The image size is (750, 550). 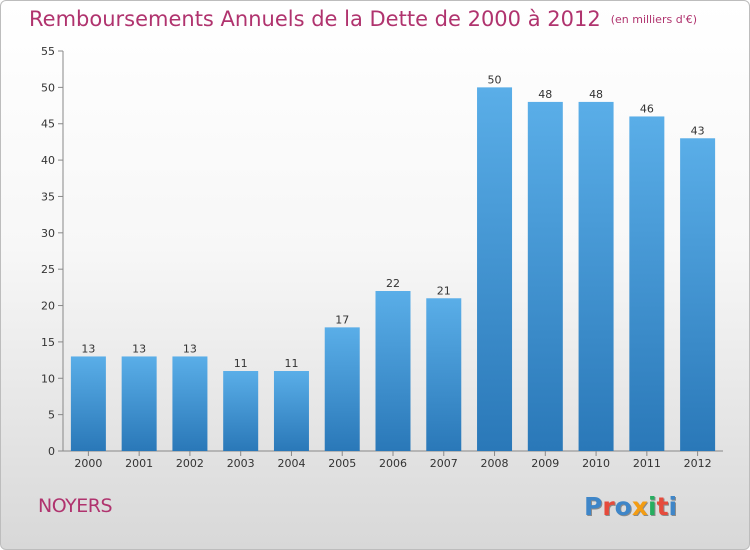 I want to click on logo-letter: o, so click(x=623, y=506).